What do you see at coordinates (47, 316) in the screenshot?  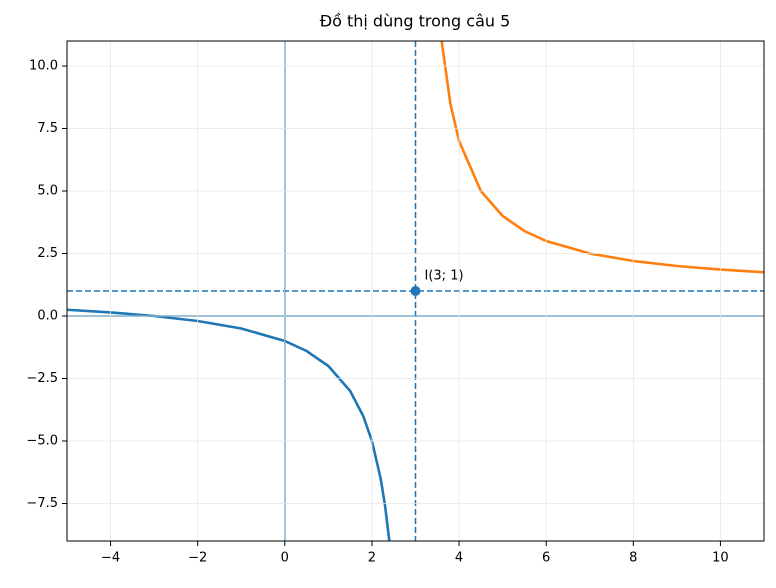 I see `y-tick-label: 0.0` at bounding box center [47, 316].